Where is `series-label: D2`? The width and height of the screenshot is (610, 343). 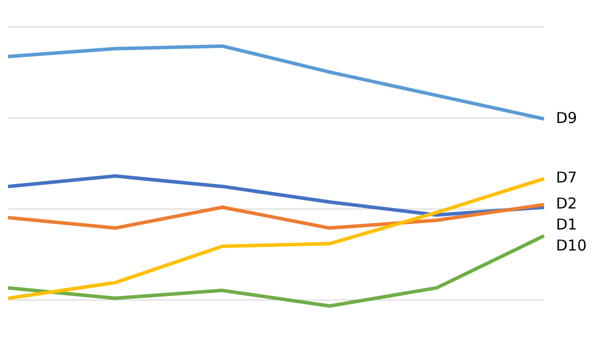
series-label: D2 is located at coordinates (567, 203).